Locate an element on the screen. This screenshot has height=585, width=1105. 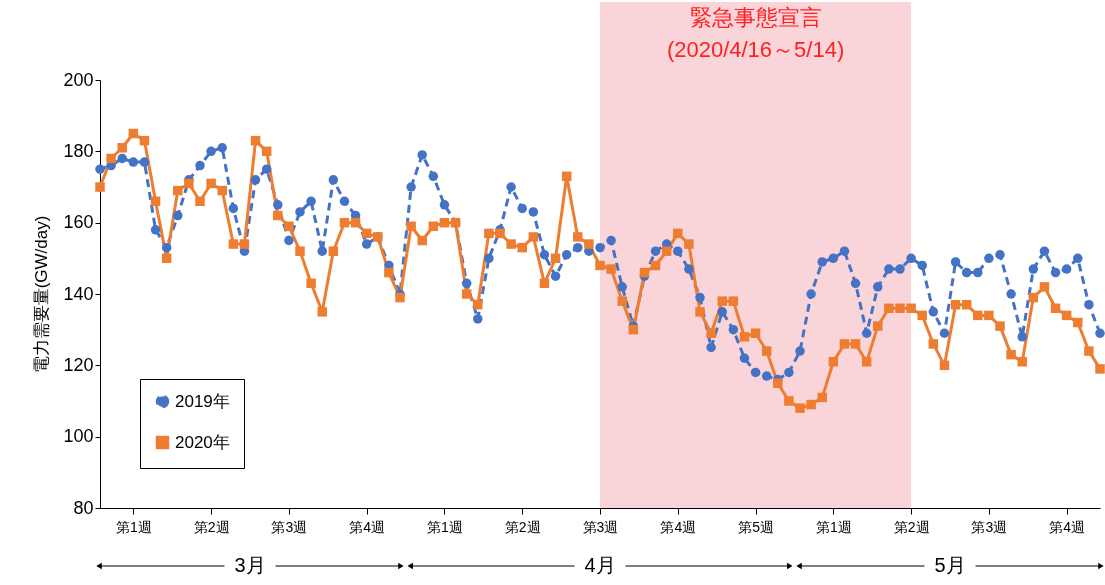
x-tick-label: 第5週 is located at coordinates (756, 526).